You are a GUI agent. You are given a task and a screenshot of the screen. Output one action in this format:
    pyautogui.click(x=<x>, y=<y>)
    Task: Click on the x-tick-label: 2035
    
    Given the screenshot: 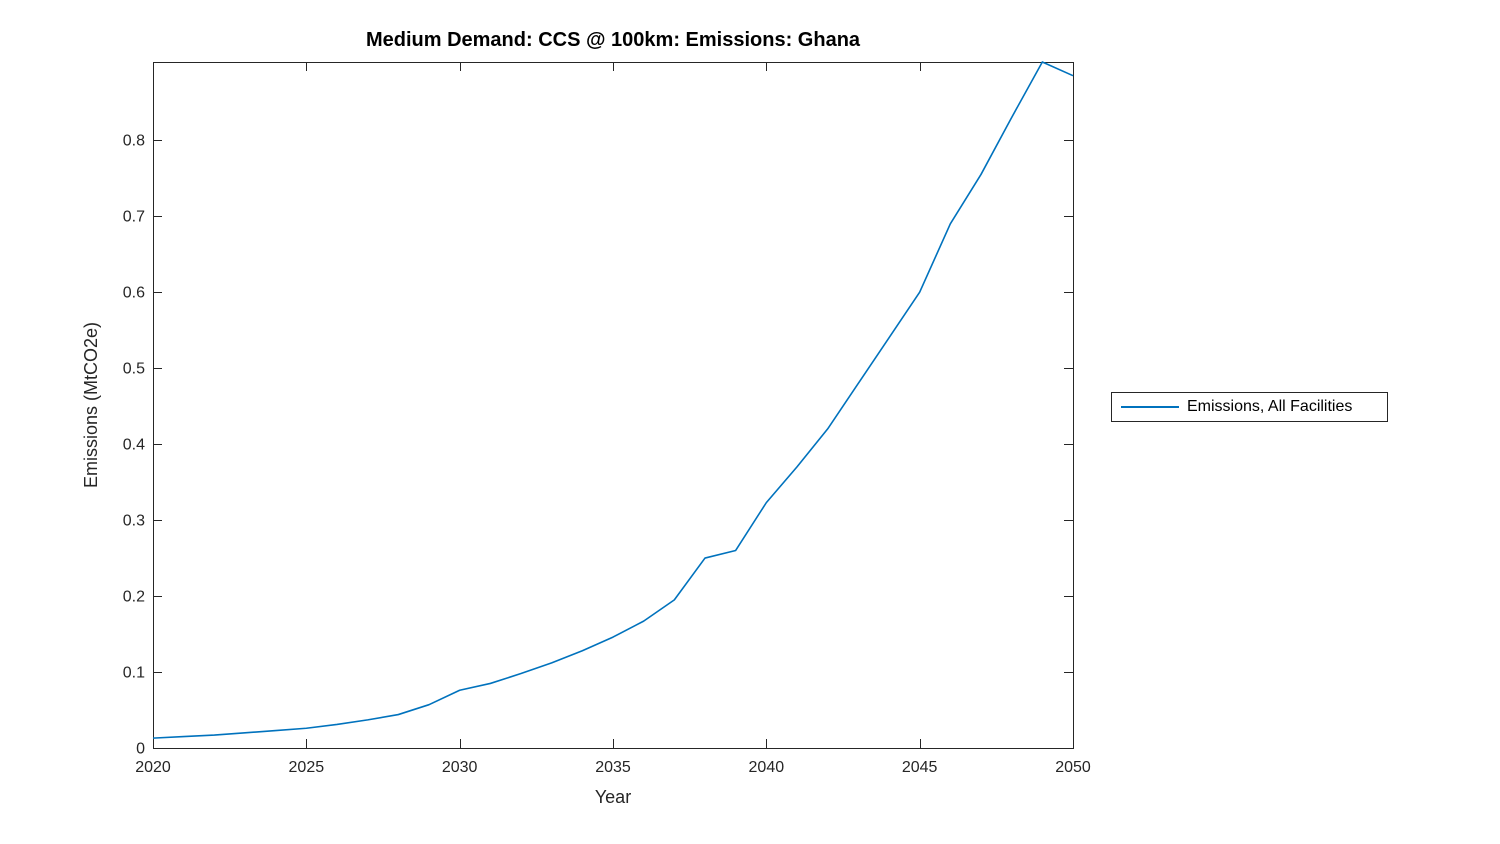 What is the action you would take?
    pyautogui.click(x=613, y=767)
    